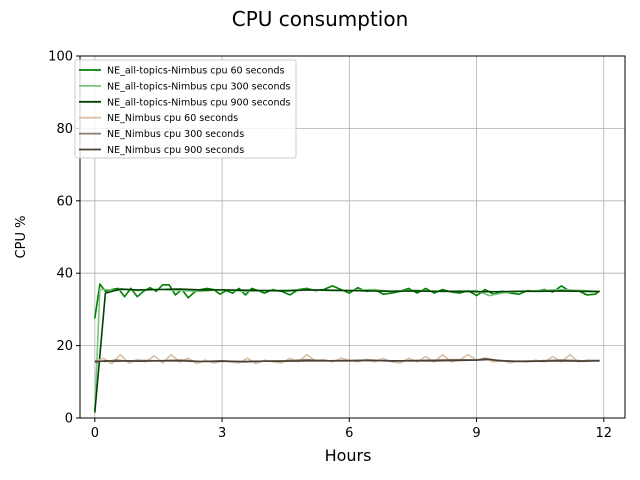 The image size is (640, 480). What do you see at coordinates (95, 433) in the screenshot?
I see `x-tick-label: 0` at bounding box center [95, 433].